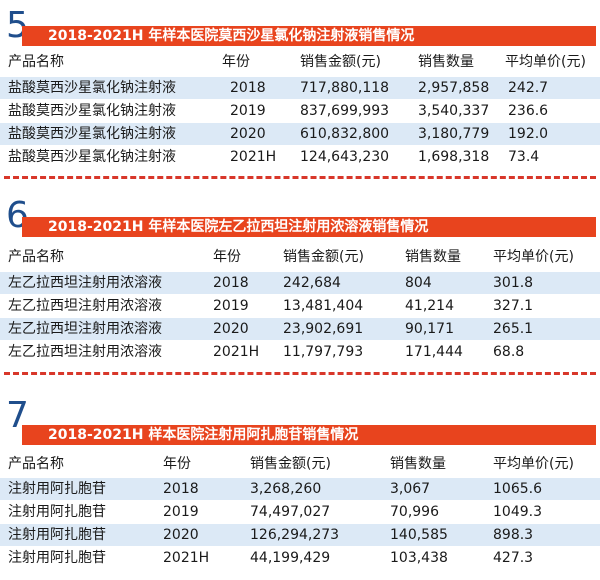 This screenshot has height=580, width=600. I want to click on cell-quantity: 140,585, so click(419, 535).